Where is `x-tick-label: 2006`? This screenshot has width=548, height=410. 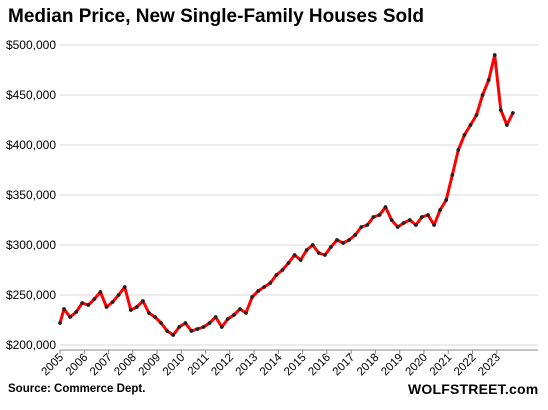
x-tick-label: 2006 is located at coordinates (77, 365).